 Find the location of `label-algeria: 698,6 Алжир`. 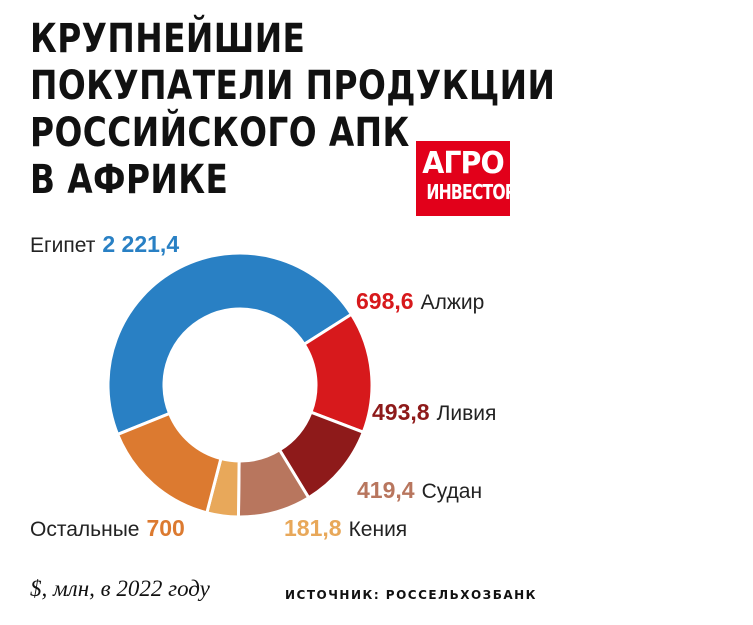

label-algeria: 698,6 Алжир is located at coordinates (420, 301).